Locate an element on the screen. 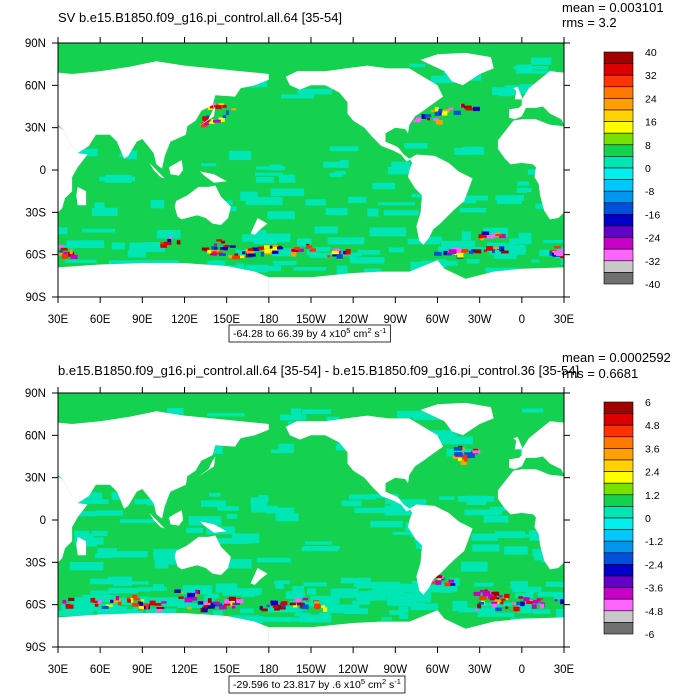  stat-rms: rms = 3.2 is located at coordinates (589, 22).